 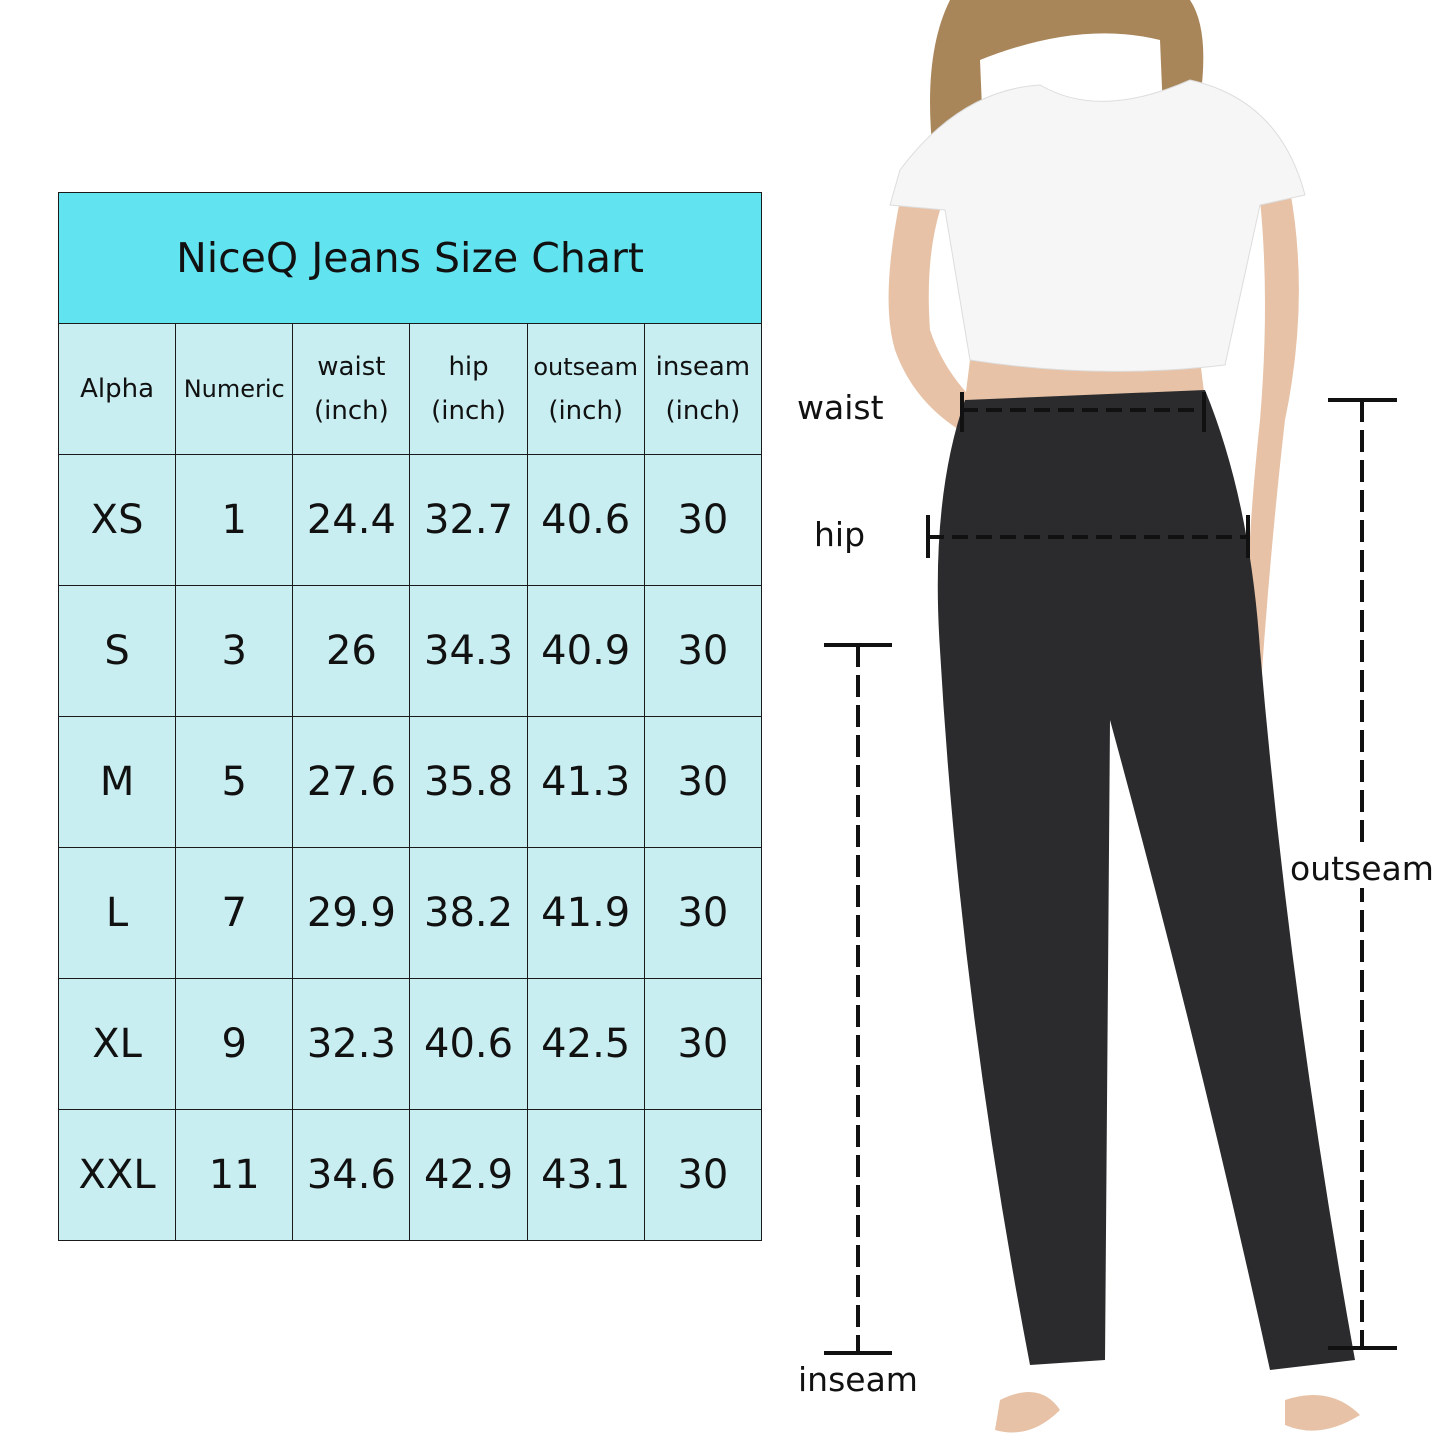 What do you see at coordinates (410, 258) in the screenshot?
I see `chart-title: NiceQ Jeans Size Chart` at bounding box center [410, 258].